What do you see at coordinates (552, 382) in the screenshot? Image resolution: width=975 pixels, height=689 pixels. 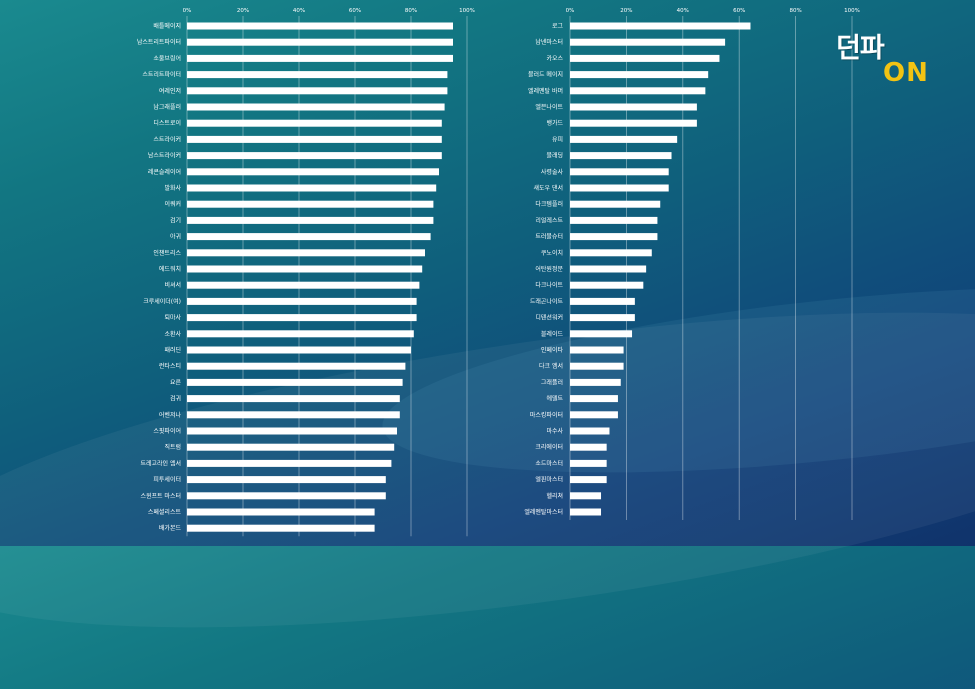 I see `category-label: 그래플러` at bounding box center [552, 382].